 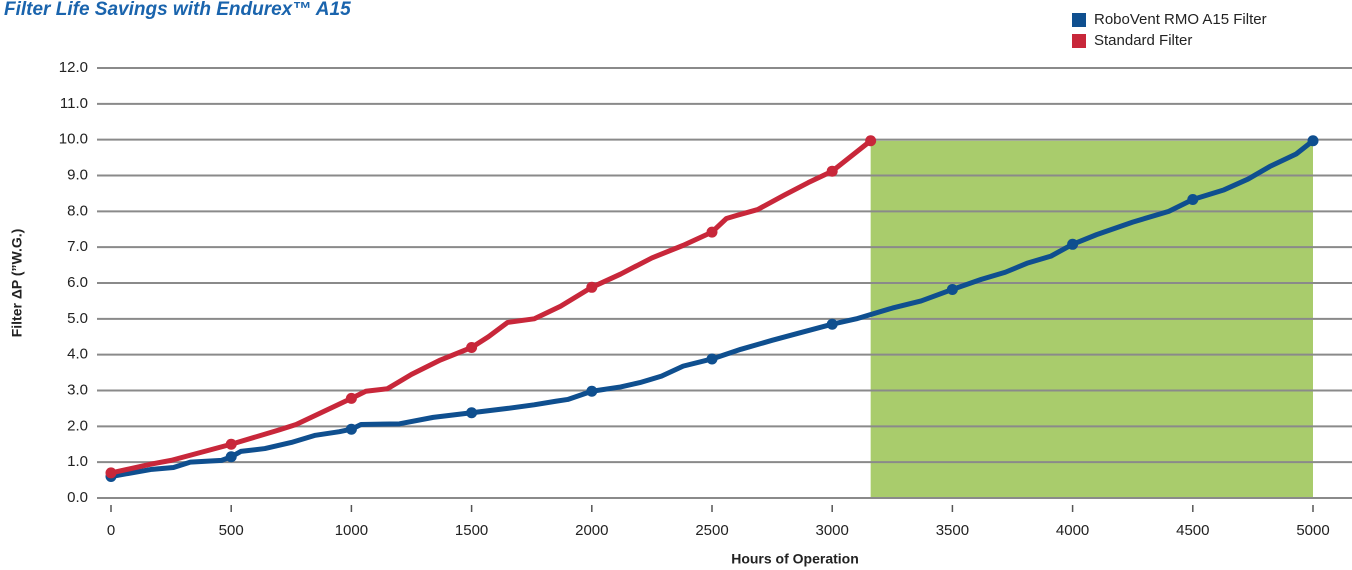 What do you see at coordinates (77, 497) in the screenshot?
I see `y-tick-label: 0.0` at bounding box center [77, 497].